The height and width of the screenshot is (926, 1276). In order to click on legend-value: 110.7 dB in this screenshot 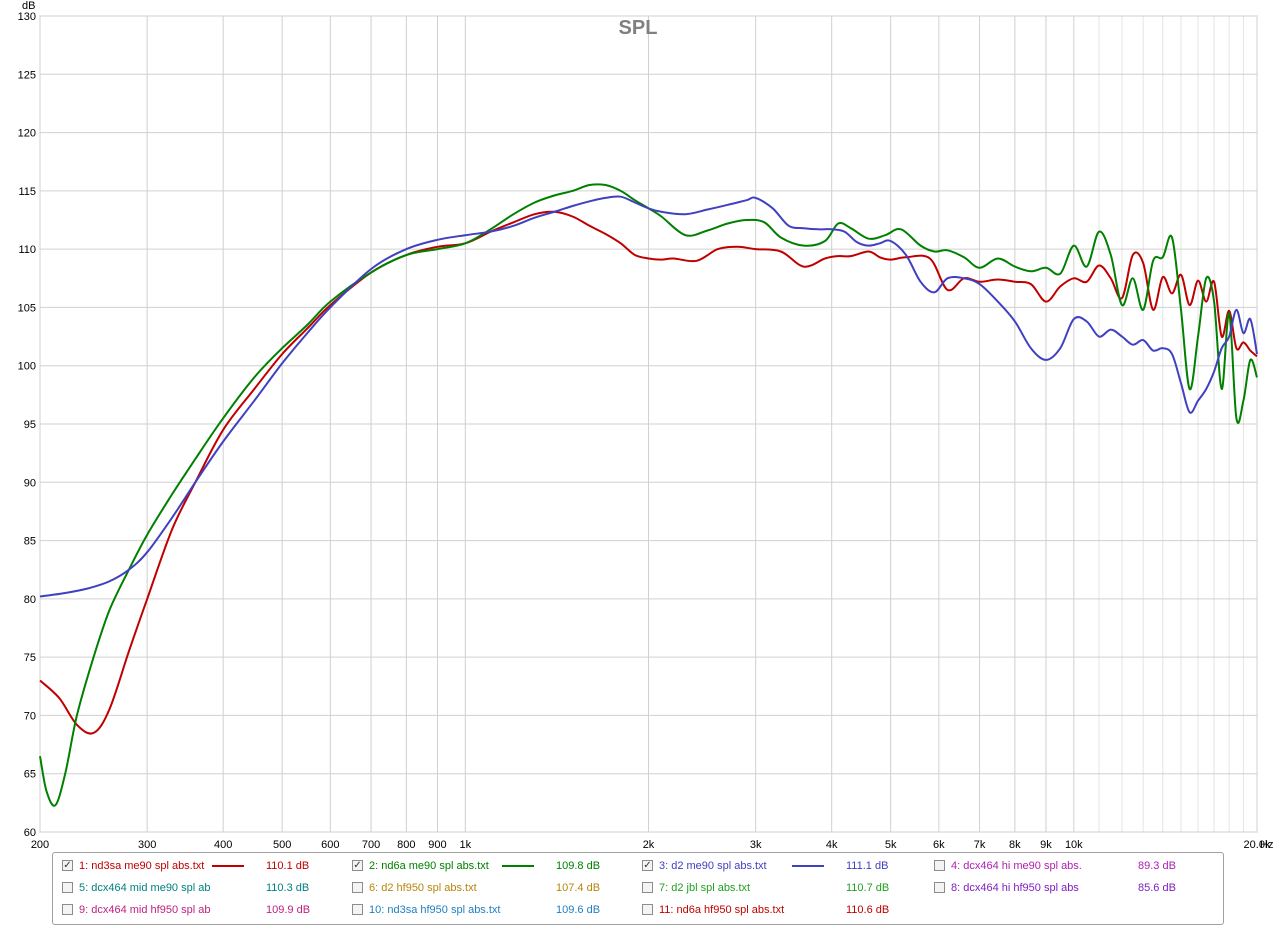, I will do `click(868, 888)`.